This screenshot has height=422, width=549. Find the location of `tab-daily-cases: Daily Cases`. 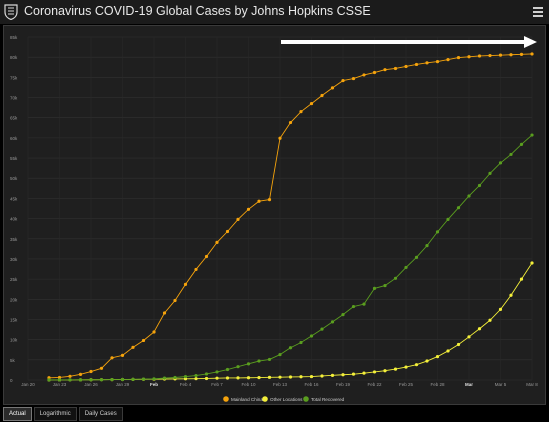

tab-daily-cases: Daily Cases is located at coordinates (100, 414).